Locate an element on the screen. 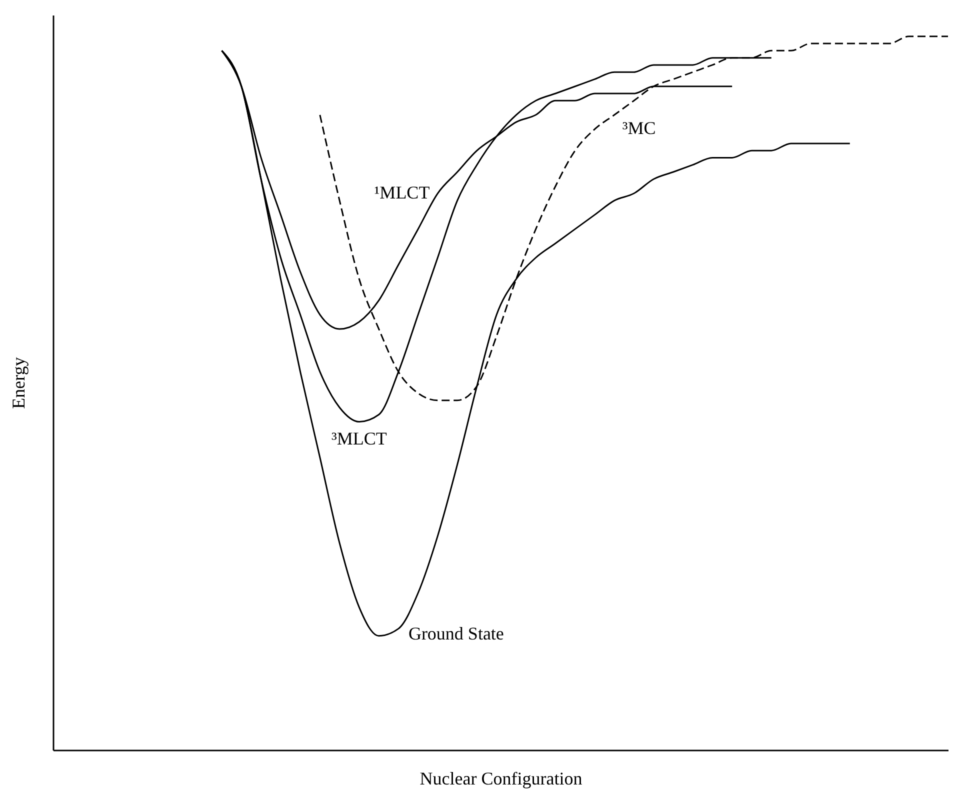 This screenshot has width=978, height=803. series-label: Ground State is located at coordinates (456, 634).